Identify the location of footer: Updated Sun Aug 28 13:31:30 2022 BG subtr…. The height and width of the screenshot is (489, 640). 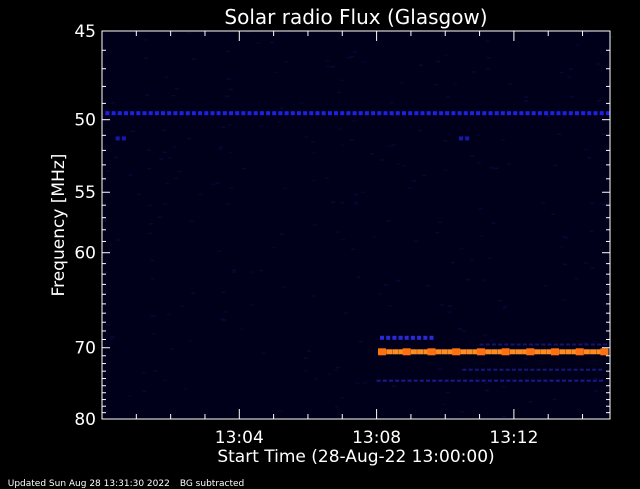
(128, 479).